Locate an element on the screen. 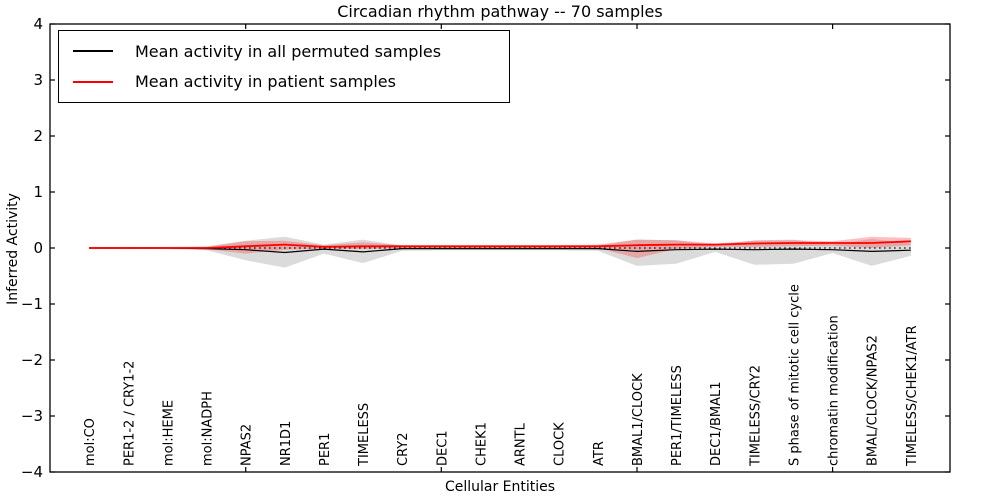 This screenshot has width=1000, height=500. x-category-label: chromatin modification is located at coordinates (834, 390).